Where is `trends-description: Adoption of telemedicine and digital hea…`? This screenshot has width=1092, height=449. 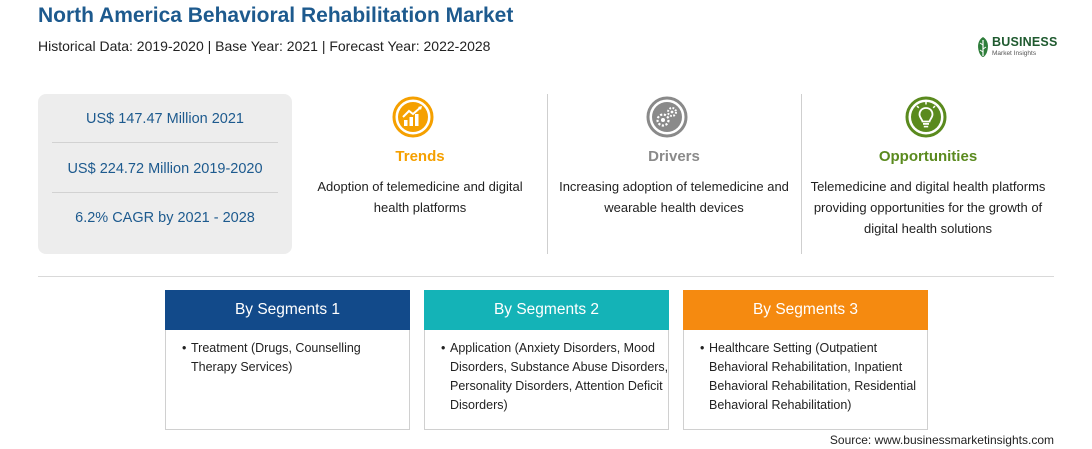 trends-description: Adoption of telemedicine and digital hea… is located at coordinates (420, 197).